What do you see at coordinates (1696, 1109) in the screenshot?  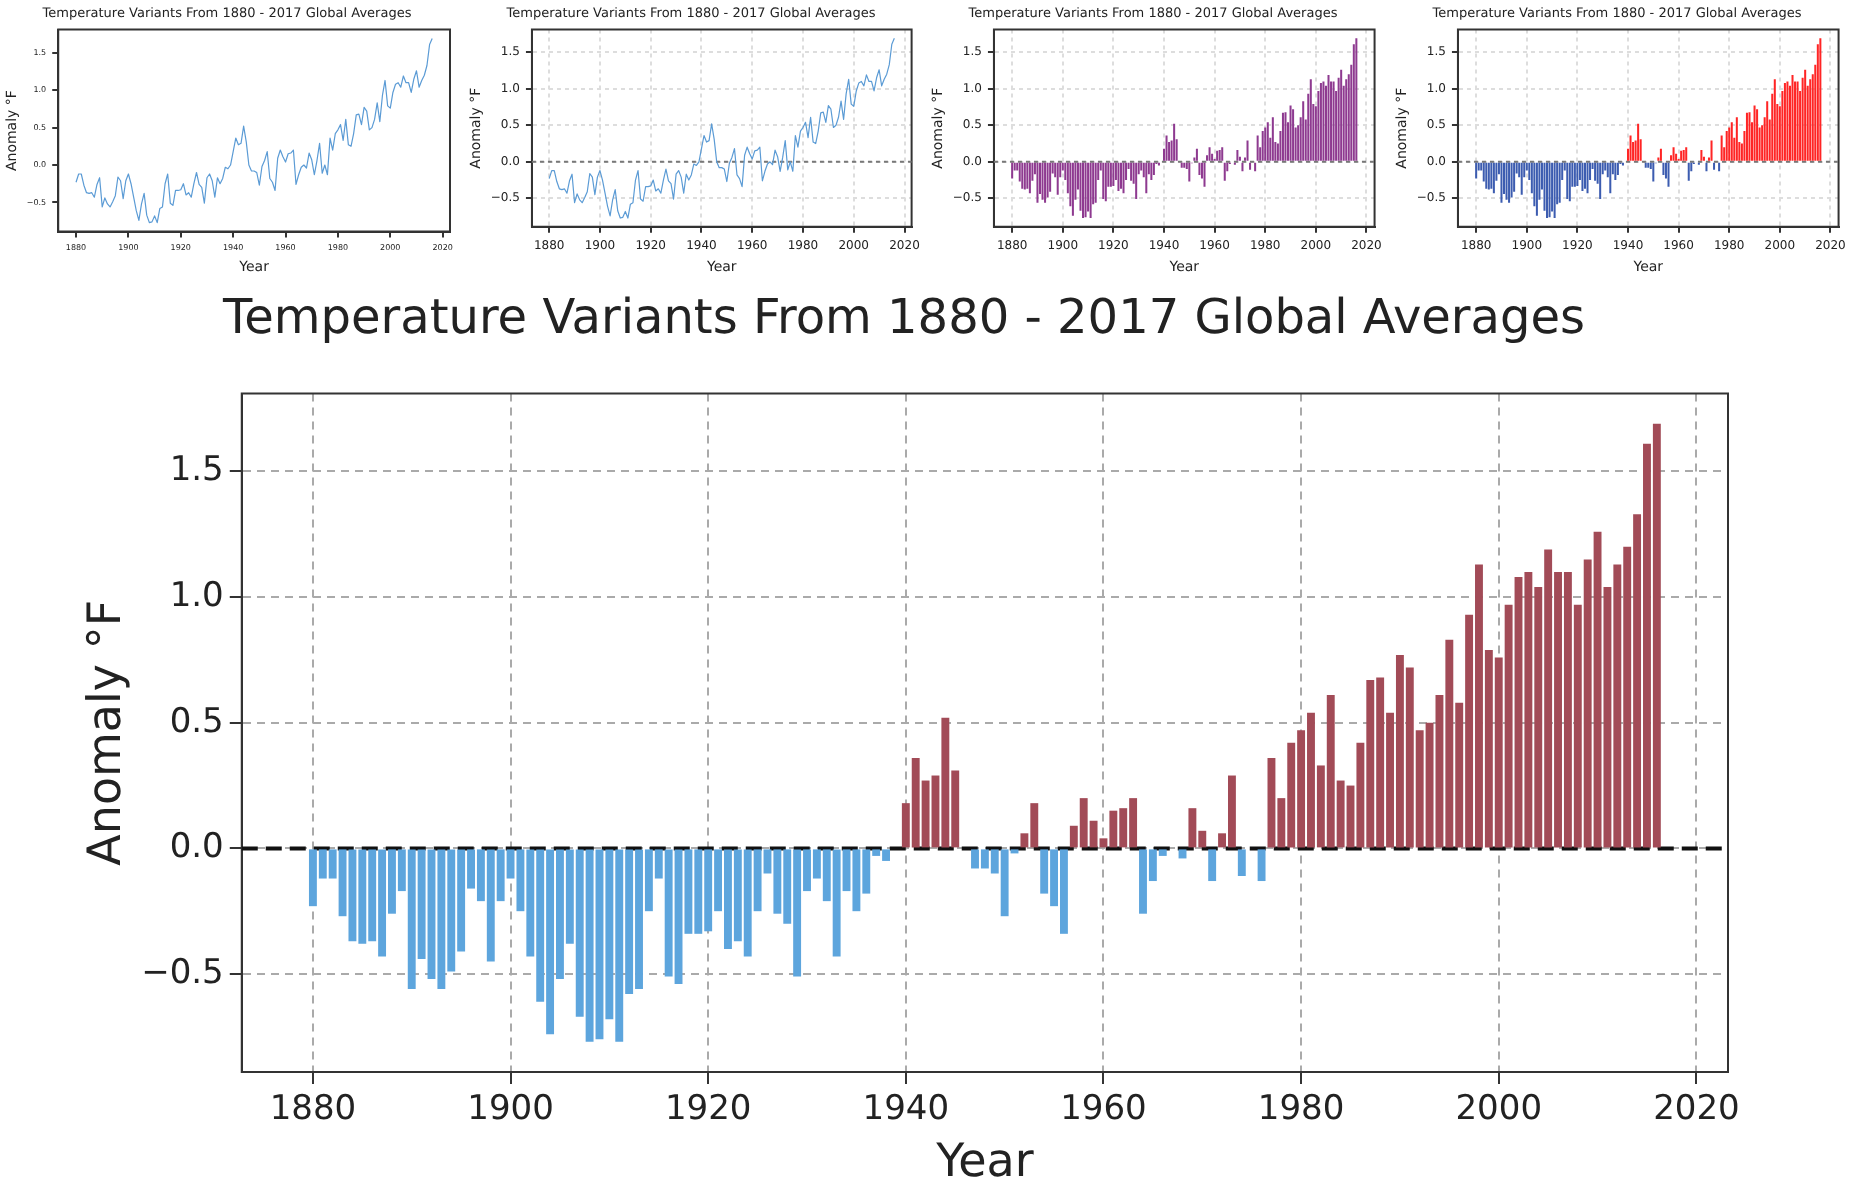 I see `x-tick-label: 2020` at bounding box center [1696, 1109].